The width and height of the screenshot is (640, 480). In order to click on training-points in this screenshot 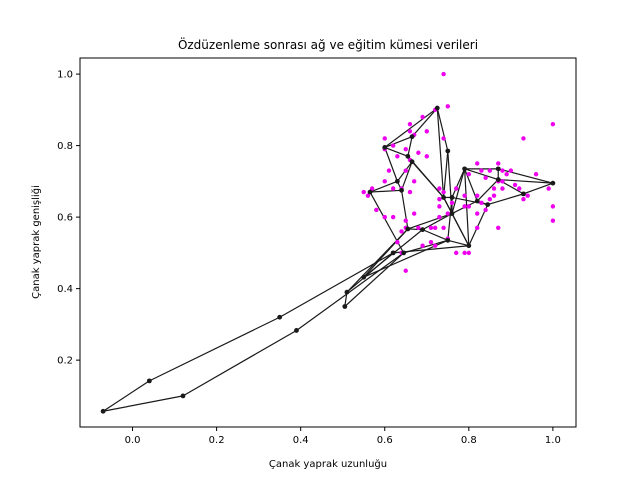, I will do `click(458, 172)`.